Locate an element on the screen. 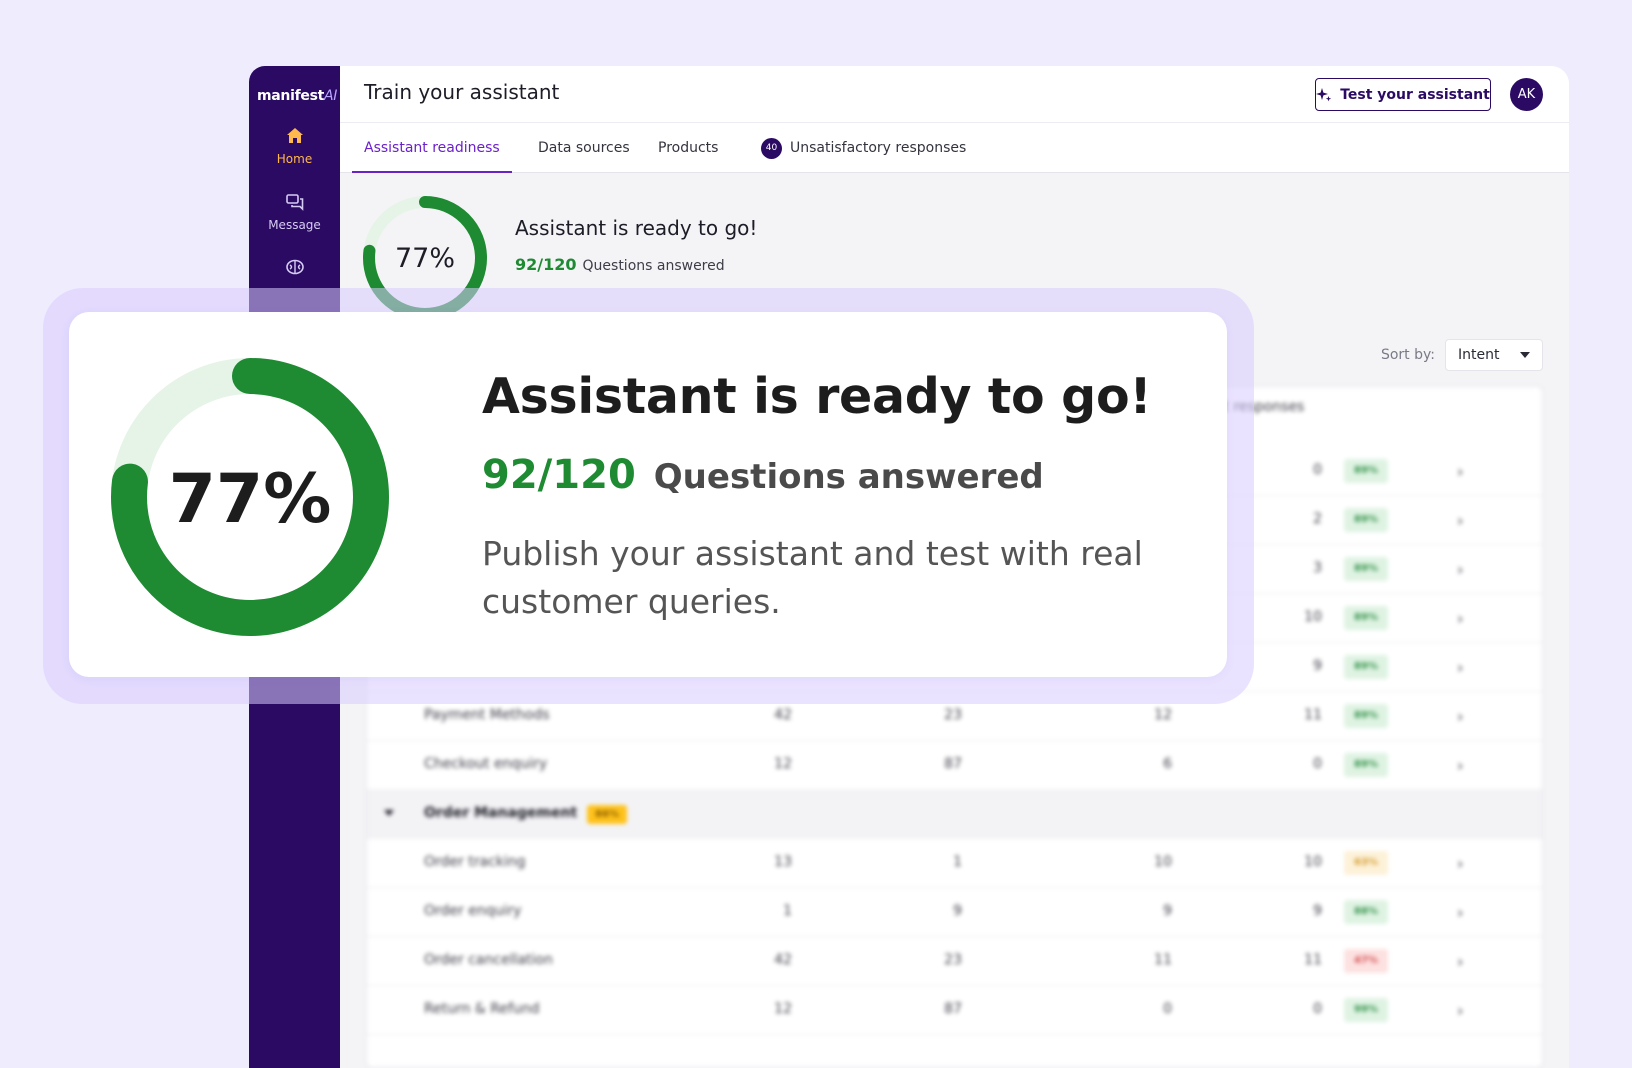  table-row: Order tracking 13 1 10 10 63% › is located at coordinates (954, 863).